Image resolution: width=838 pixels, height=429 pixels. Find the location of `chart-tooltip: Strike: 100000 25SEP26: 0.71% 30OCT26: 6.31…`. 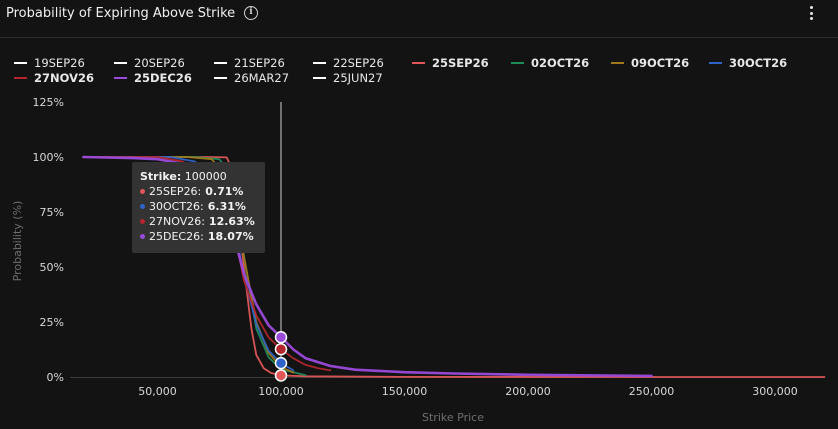

chart-tooltip: Strike: 100000 25SEP26: 0.71% 30OCT26: 6.31… is located at coordinates (198, 207).